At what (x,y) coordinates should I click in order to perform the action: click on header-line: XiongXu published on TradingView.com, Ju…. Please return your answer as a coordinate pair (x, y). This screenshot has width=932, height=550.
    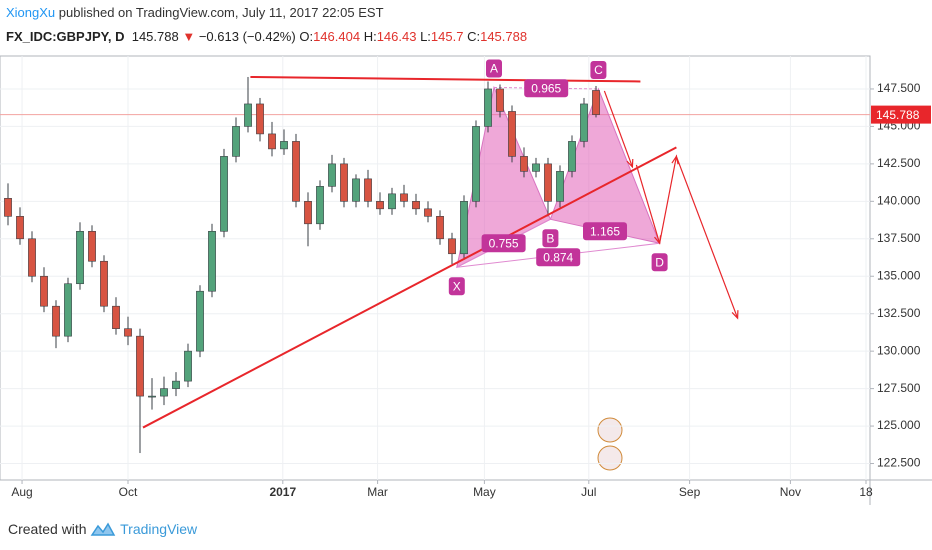
    Looking at the image, I should click on (195, 12).